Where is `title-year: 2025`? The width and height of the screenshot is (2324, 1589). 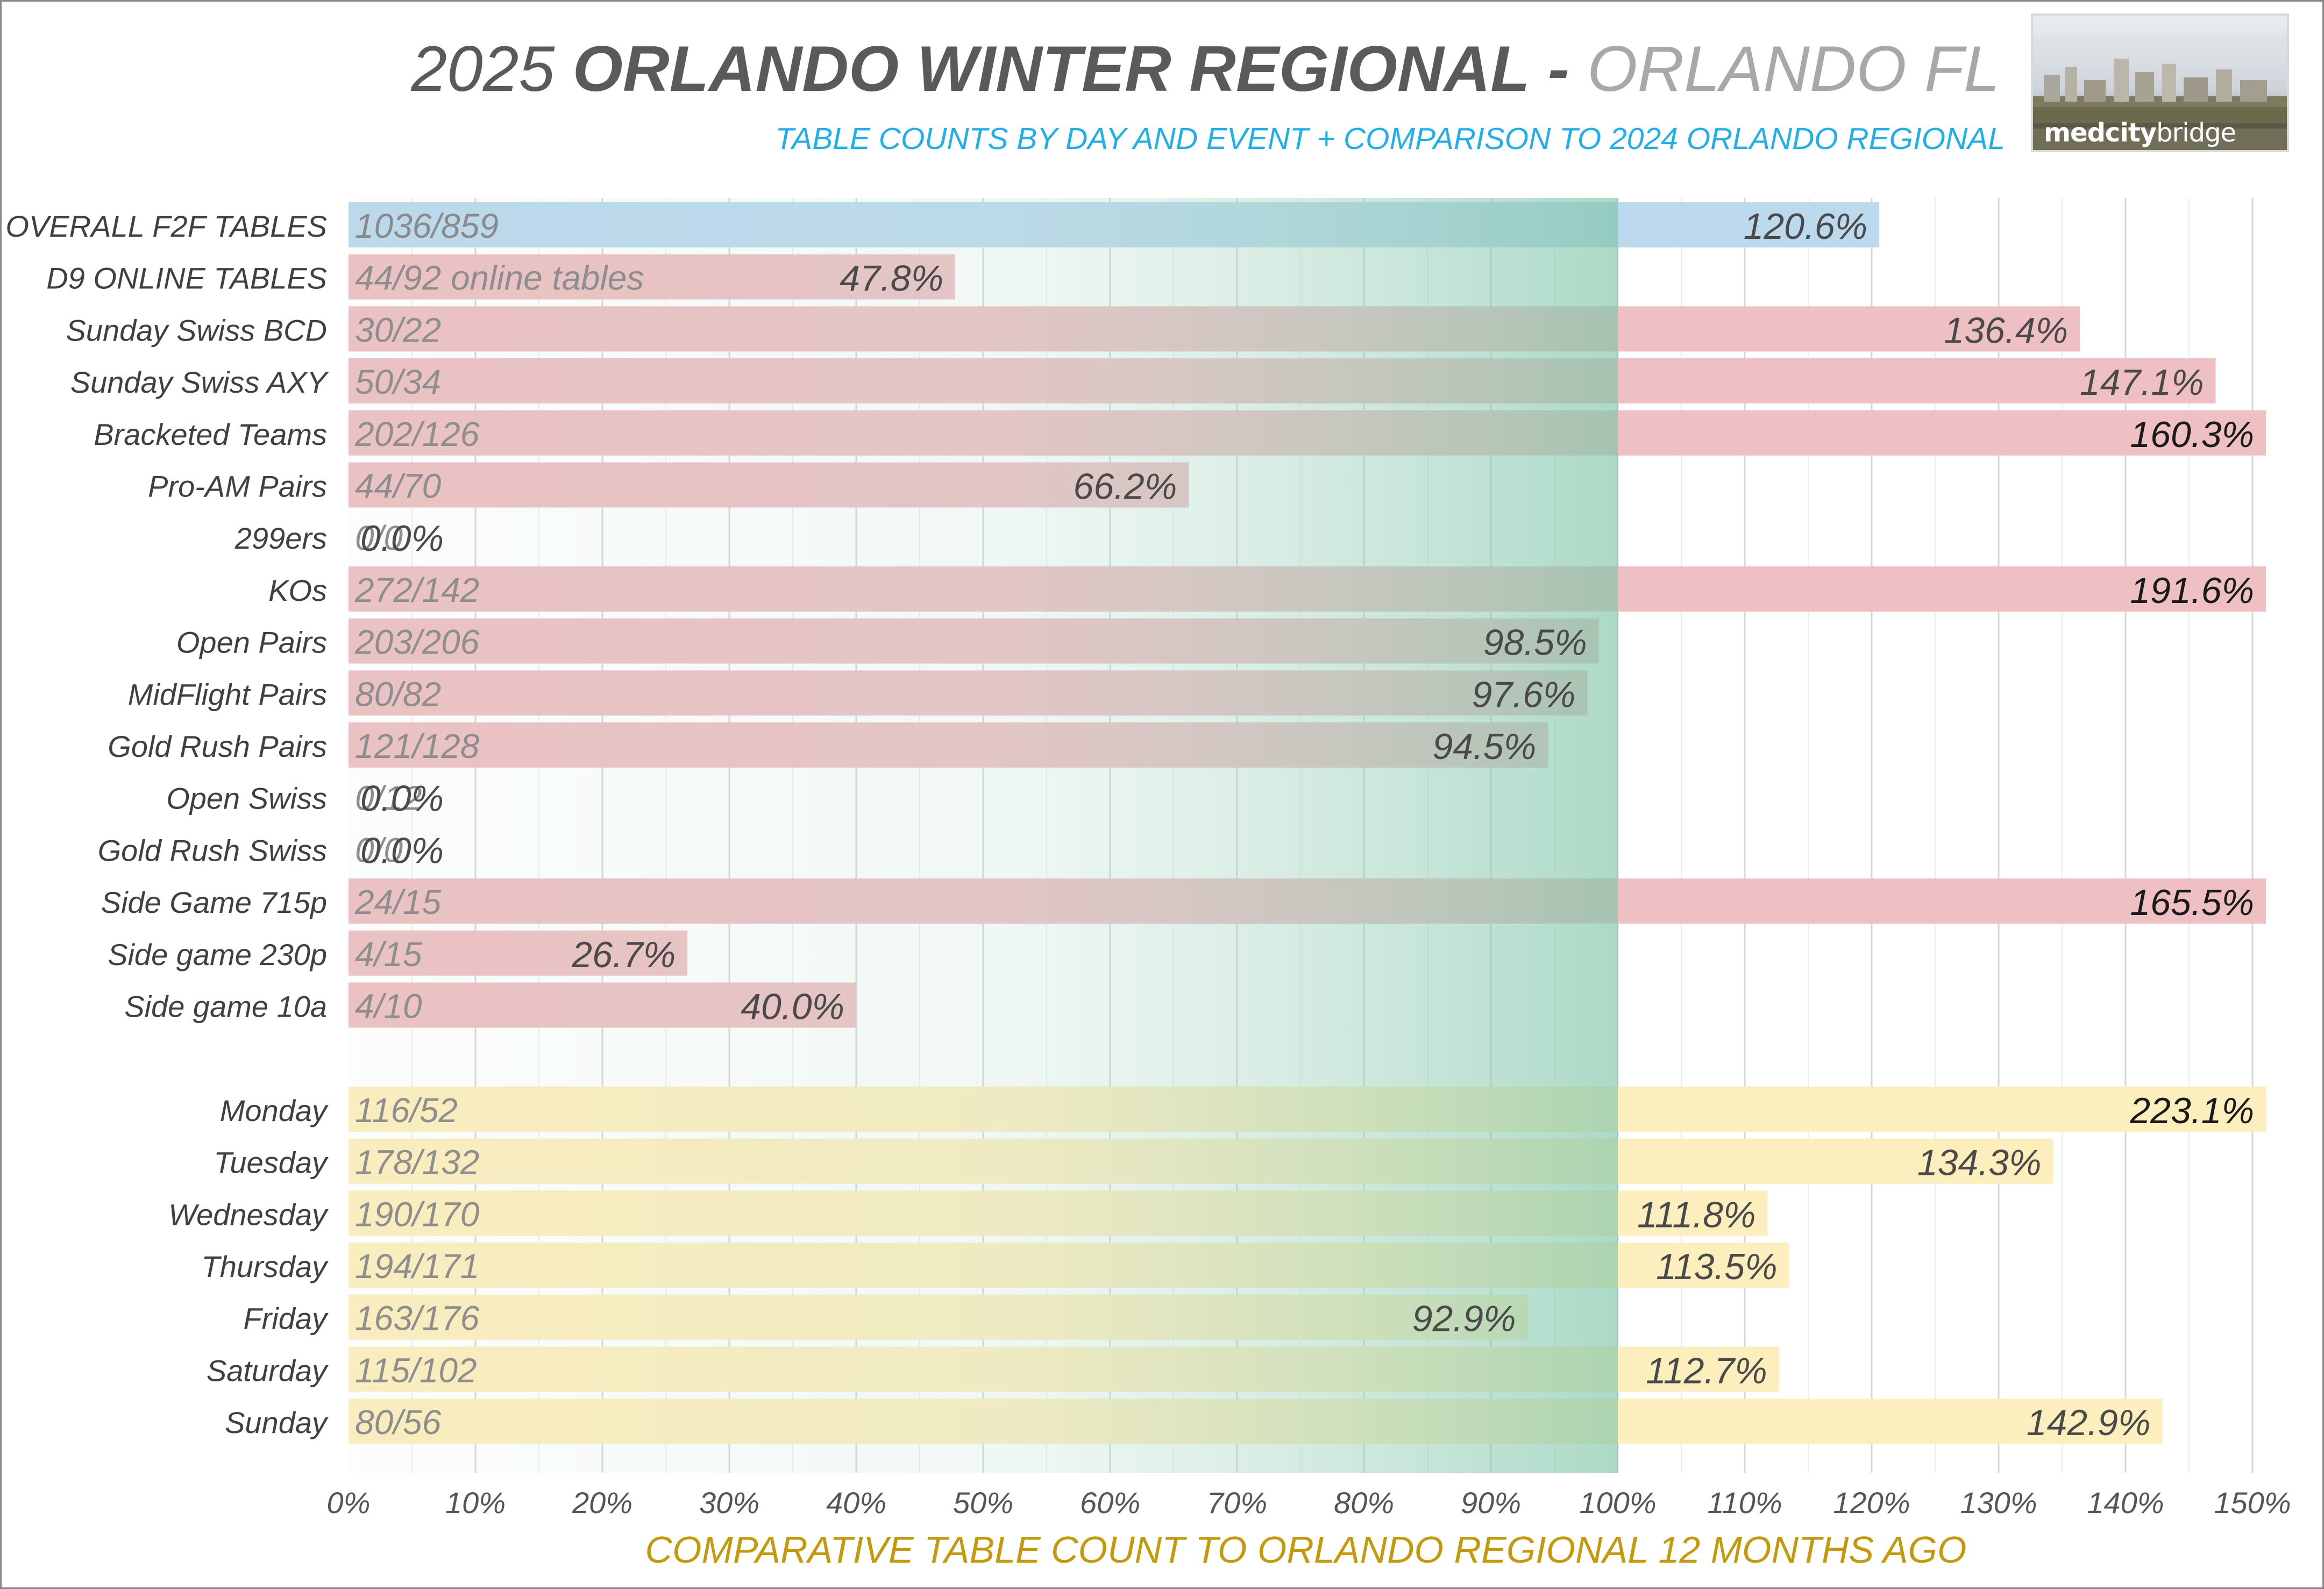
title-year: 2025 is located at coordinates (483, 69).